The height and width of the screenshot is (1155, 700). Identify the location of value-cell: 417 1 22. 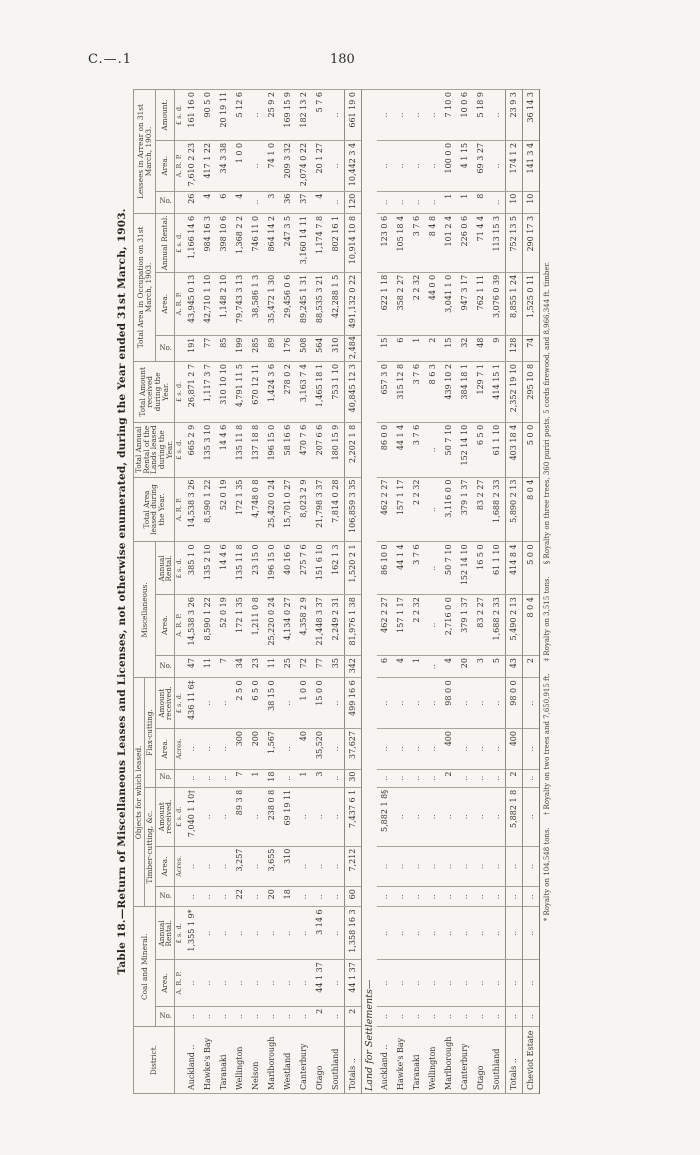
(208, 166).